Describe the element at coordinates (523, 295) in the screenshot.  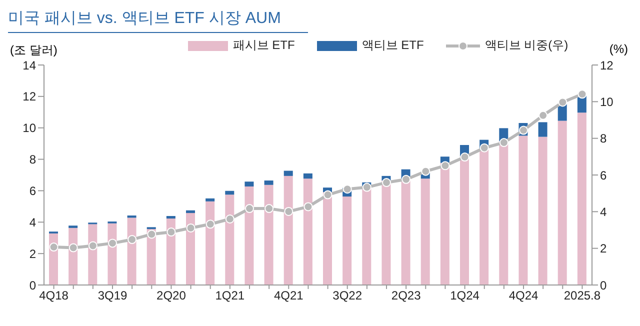
I see `x-tick-label: 4Q24` at that location.